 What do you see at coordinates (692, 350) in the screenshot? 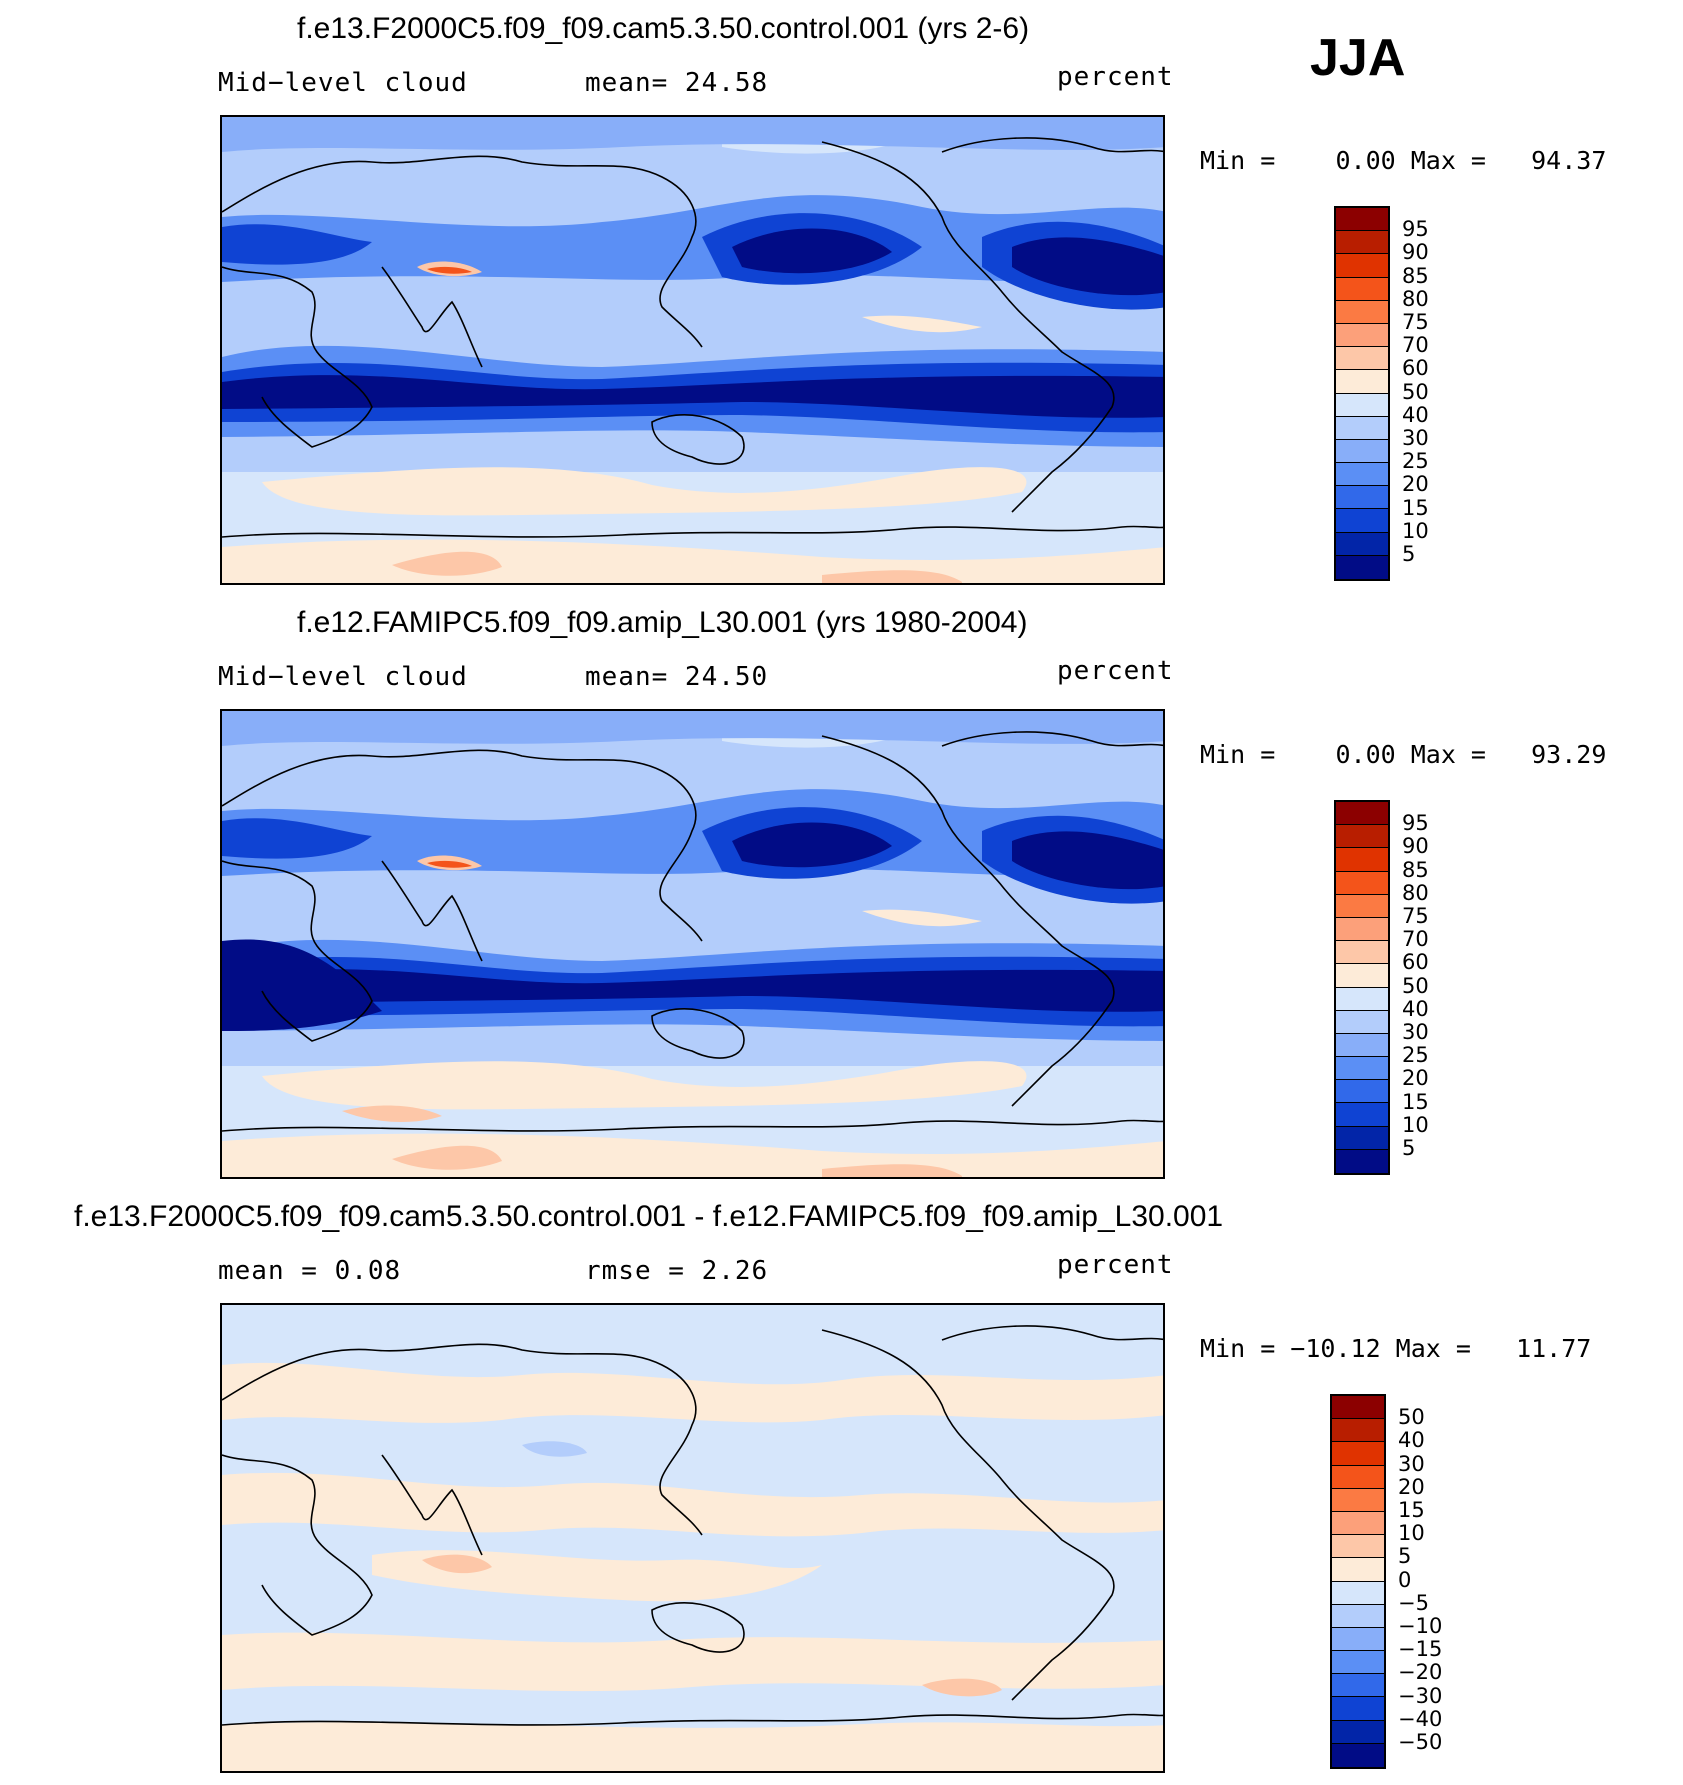
I see `panel-1-map` at bounding box center [692, 350].